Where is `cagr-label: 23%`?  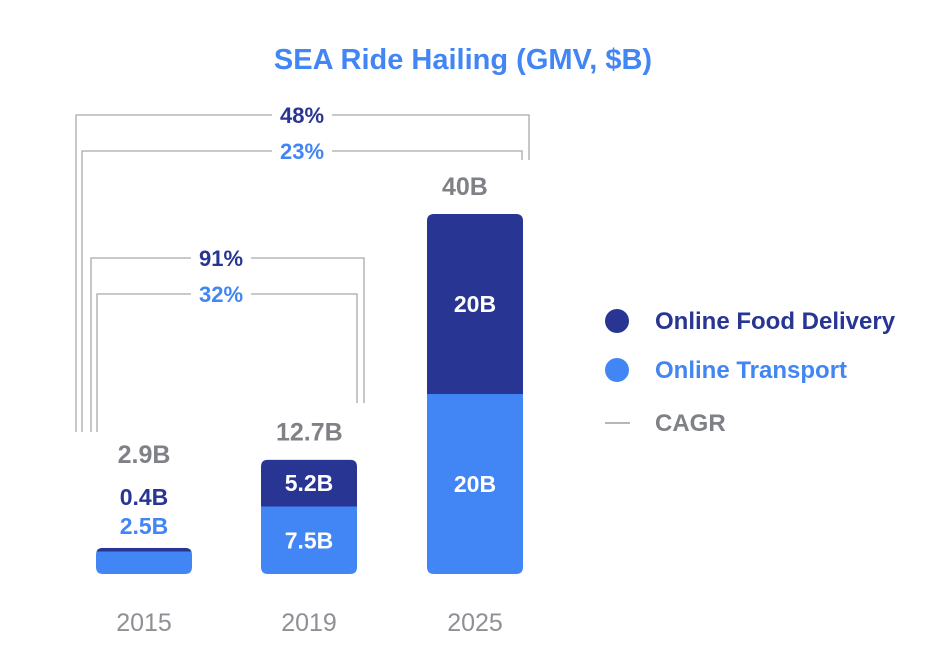 cagr-label: 23% is located at coordinates (302, 151).